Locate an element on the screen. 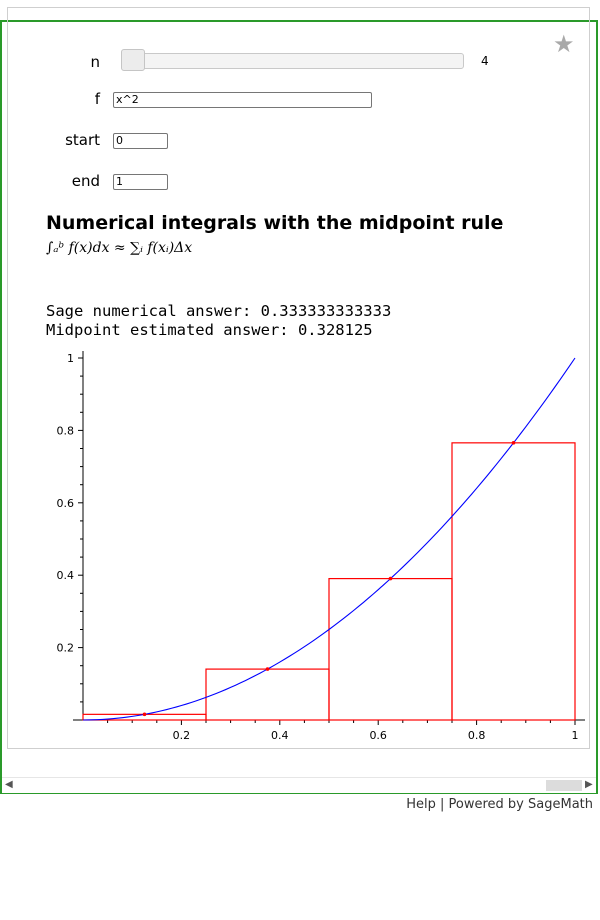 The height and width of the screenshot is (920, 600). midpoint-answer: Midpoint estimated answer: 0.328125 is located at coordinates (209, 330).